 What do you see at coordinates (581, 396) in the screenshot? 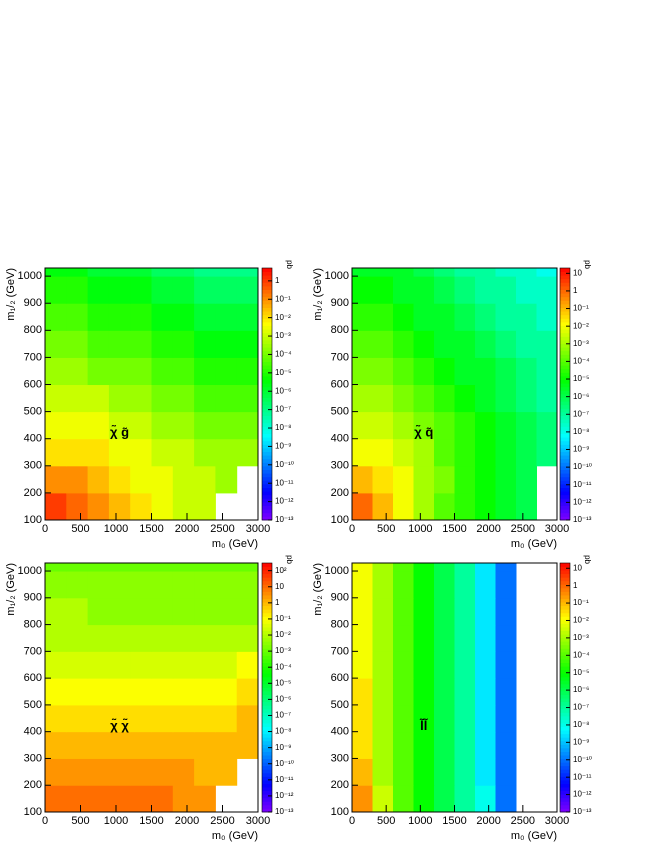
I see `colorbar-tick-label: 10⁻⁶` at bounding box center [581, 396].